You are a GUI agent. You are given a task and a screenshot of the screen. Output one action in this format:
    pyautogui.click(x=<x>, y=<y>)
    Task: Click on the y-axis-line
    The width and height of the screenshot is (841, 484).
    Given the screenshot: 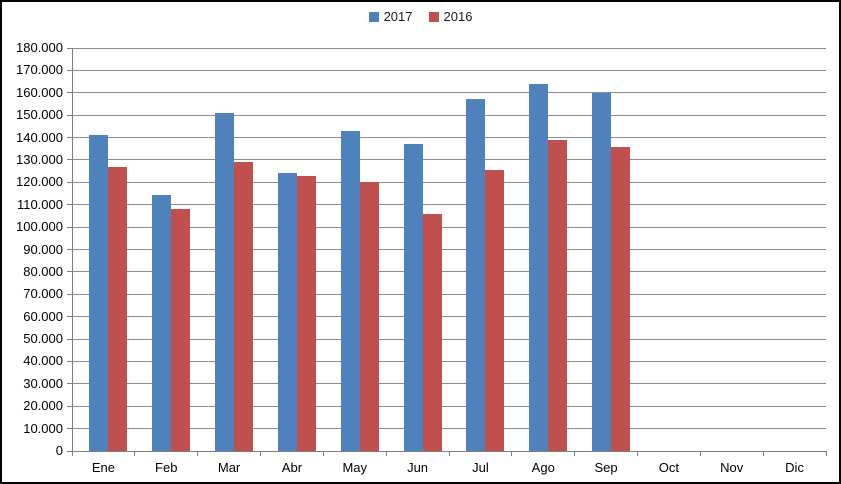 What is the action you would take?
    pyautogui.click(x=72, y=249)
    